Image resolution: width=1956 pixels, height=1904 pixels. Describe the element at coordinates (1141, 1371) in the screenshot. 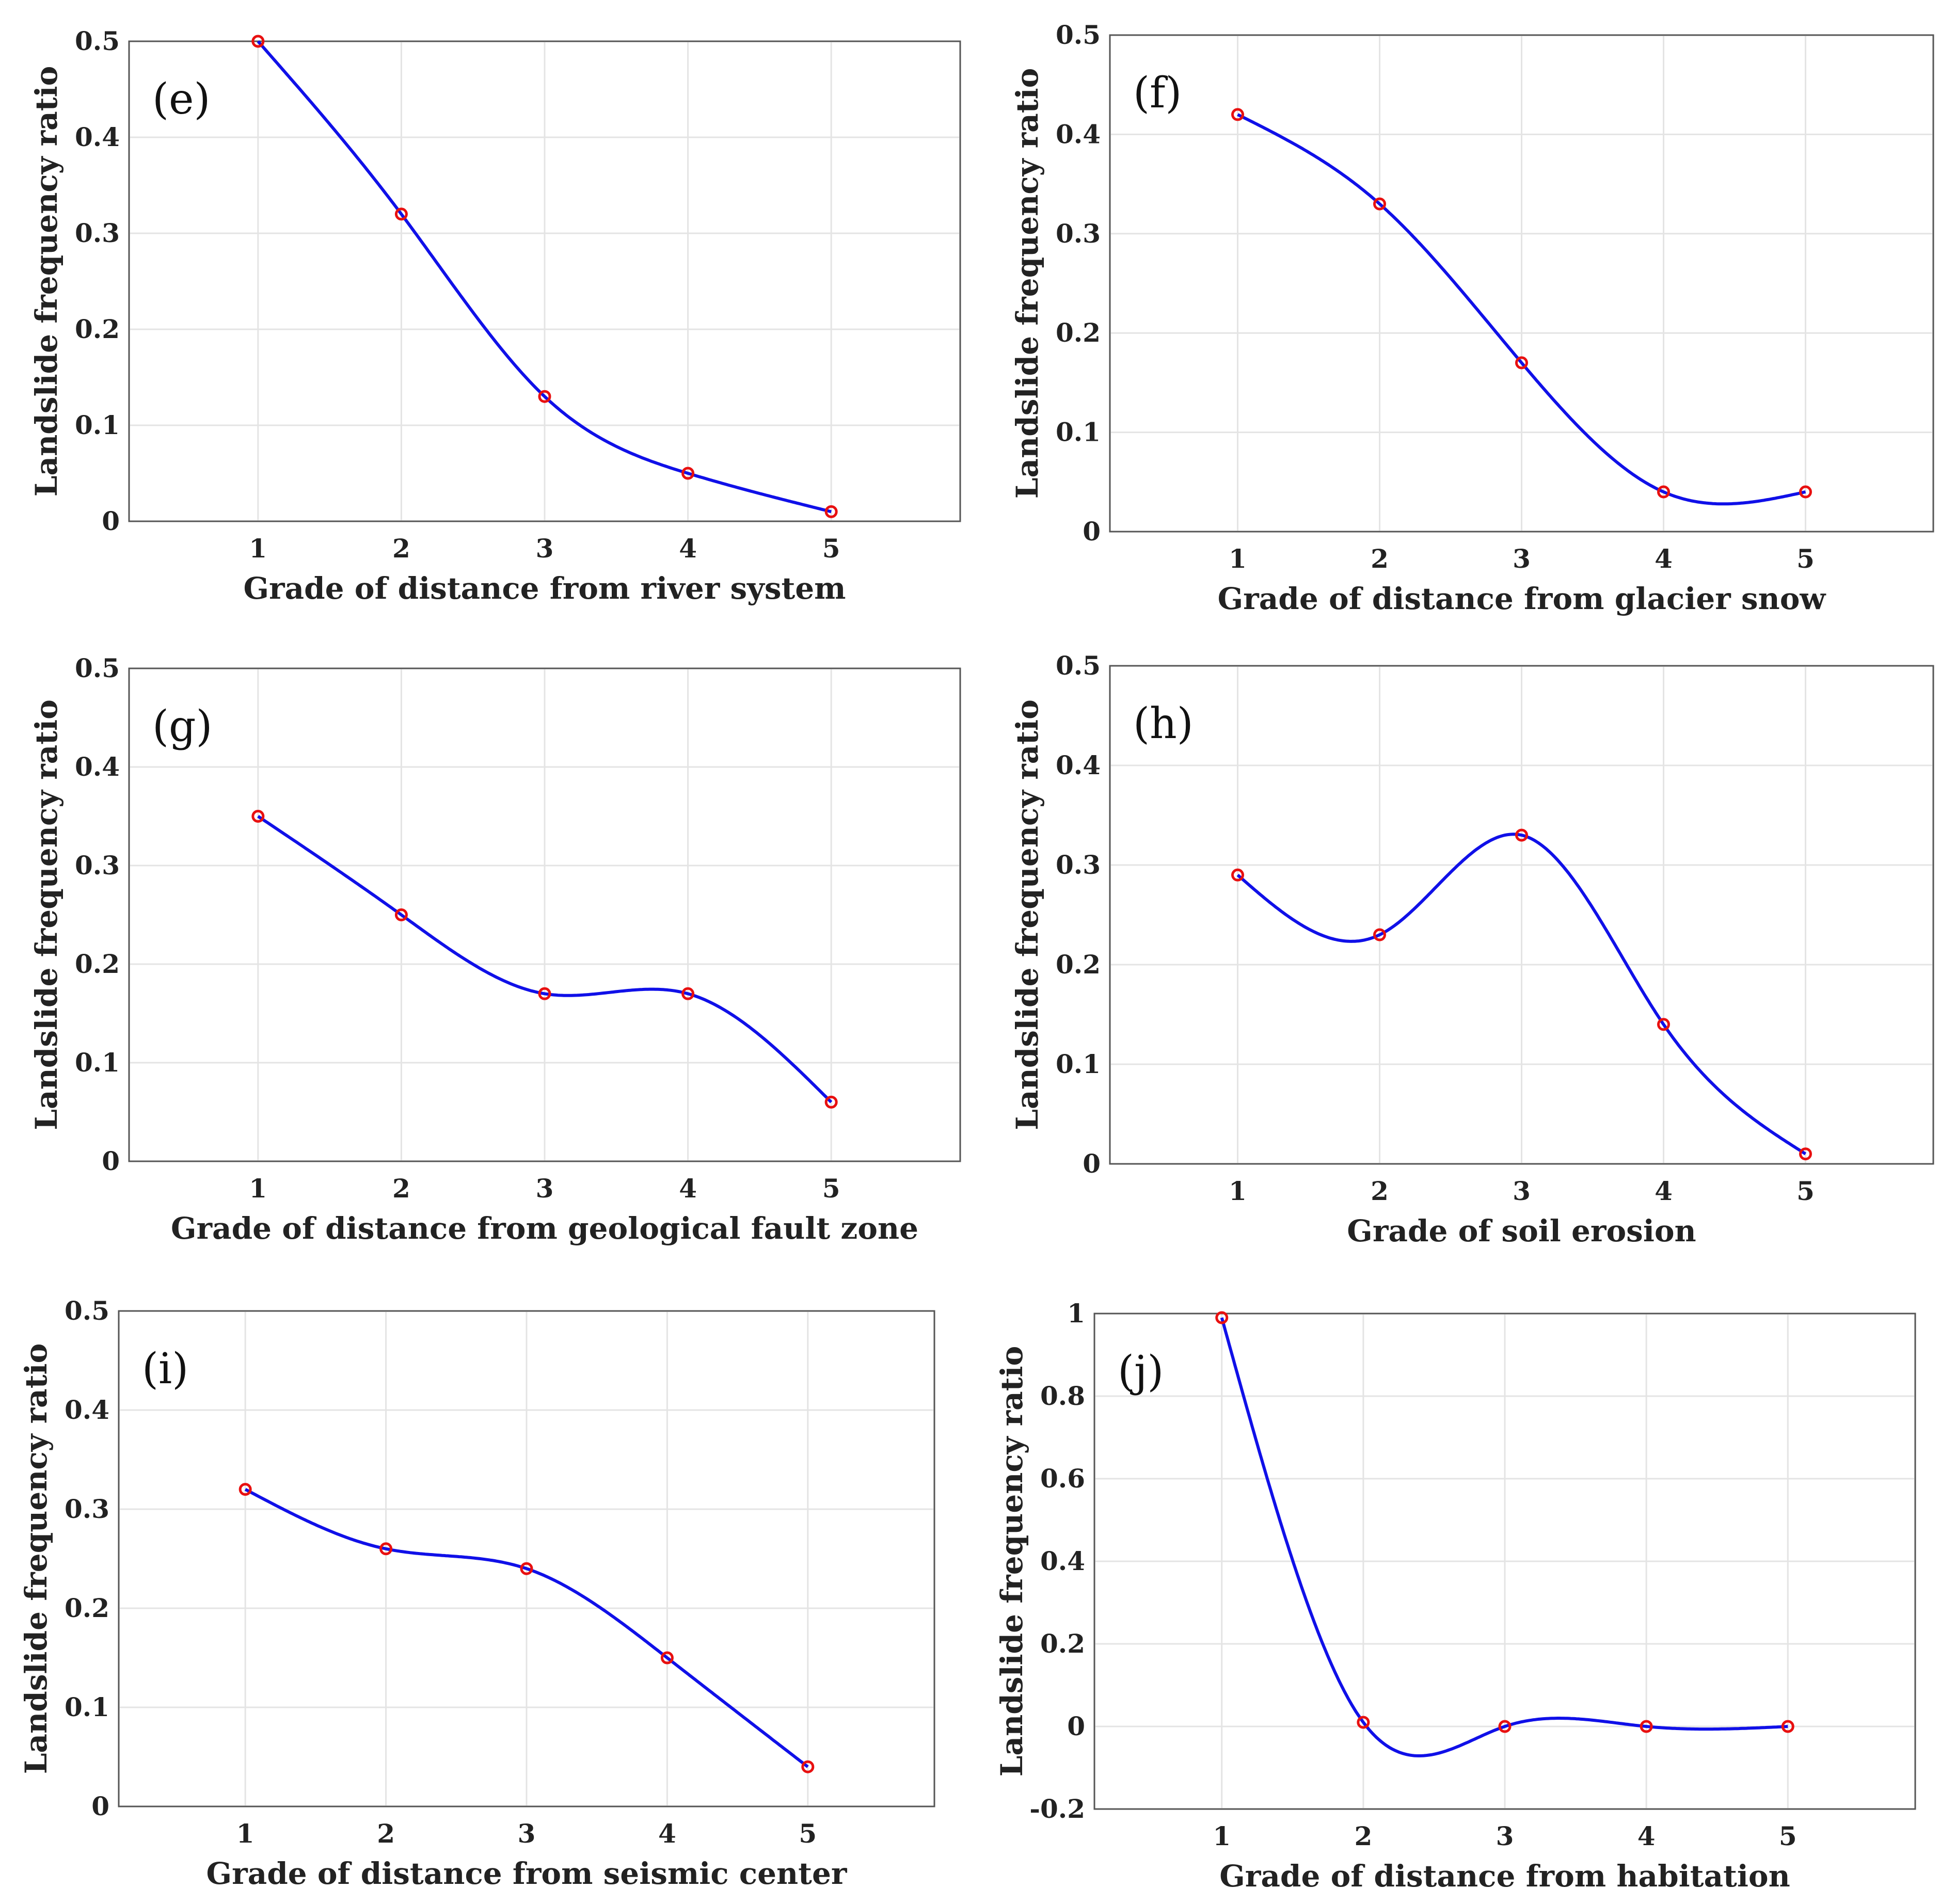

I see `panel-label: (j)` at that location.